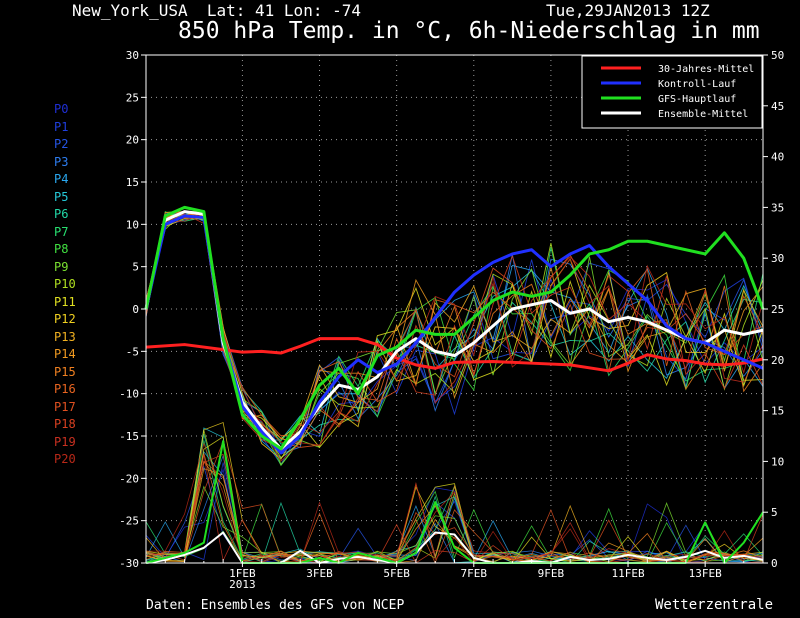  I want to click on member-label: P9, so click(61, 266).